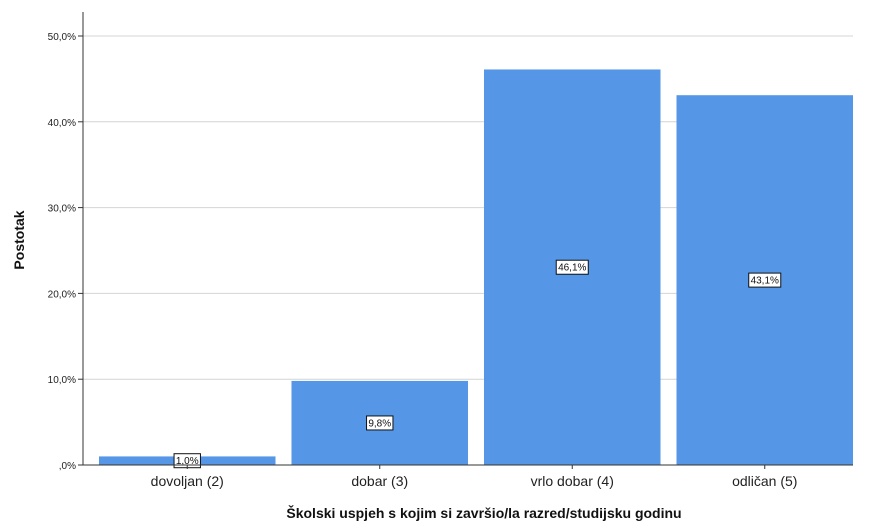 The image size is (878, 526). I want to click on data-label: 46,1%, so click(572, 267).